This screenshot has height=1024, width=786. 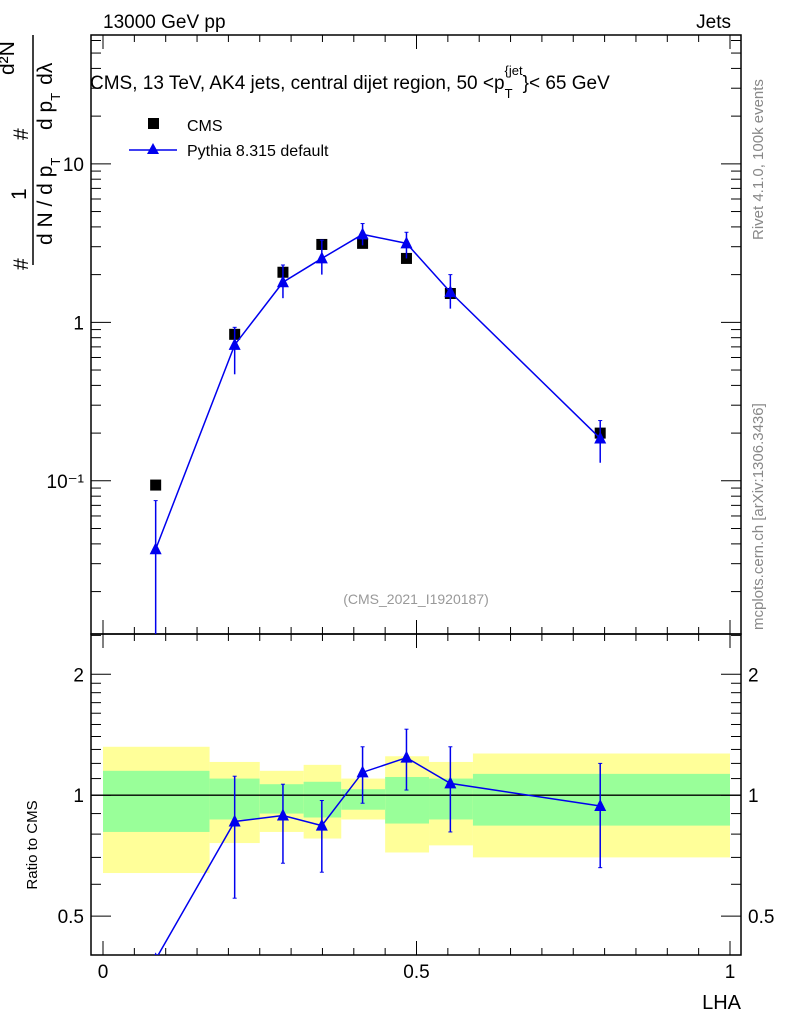 I want to click on svg-text: d N / d pT, so click(x=48, y=201).